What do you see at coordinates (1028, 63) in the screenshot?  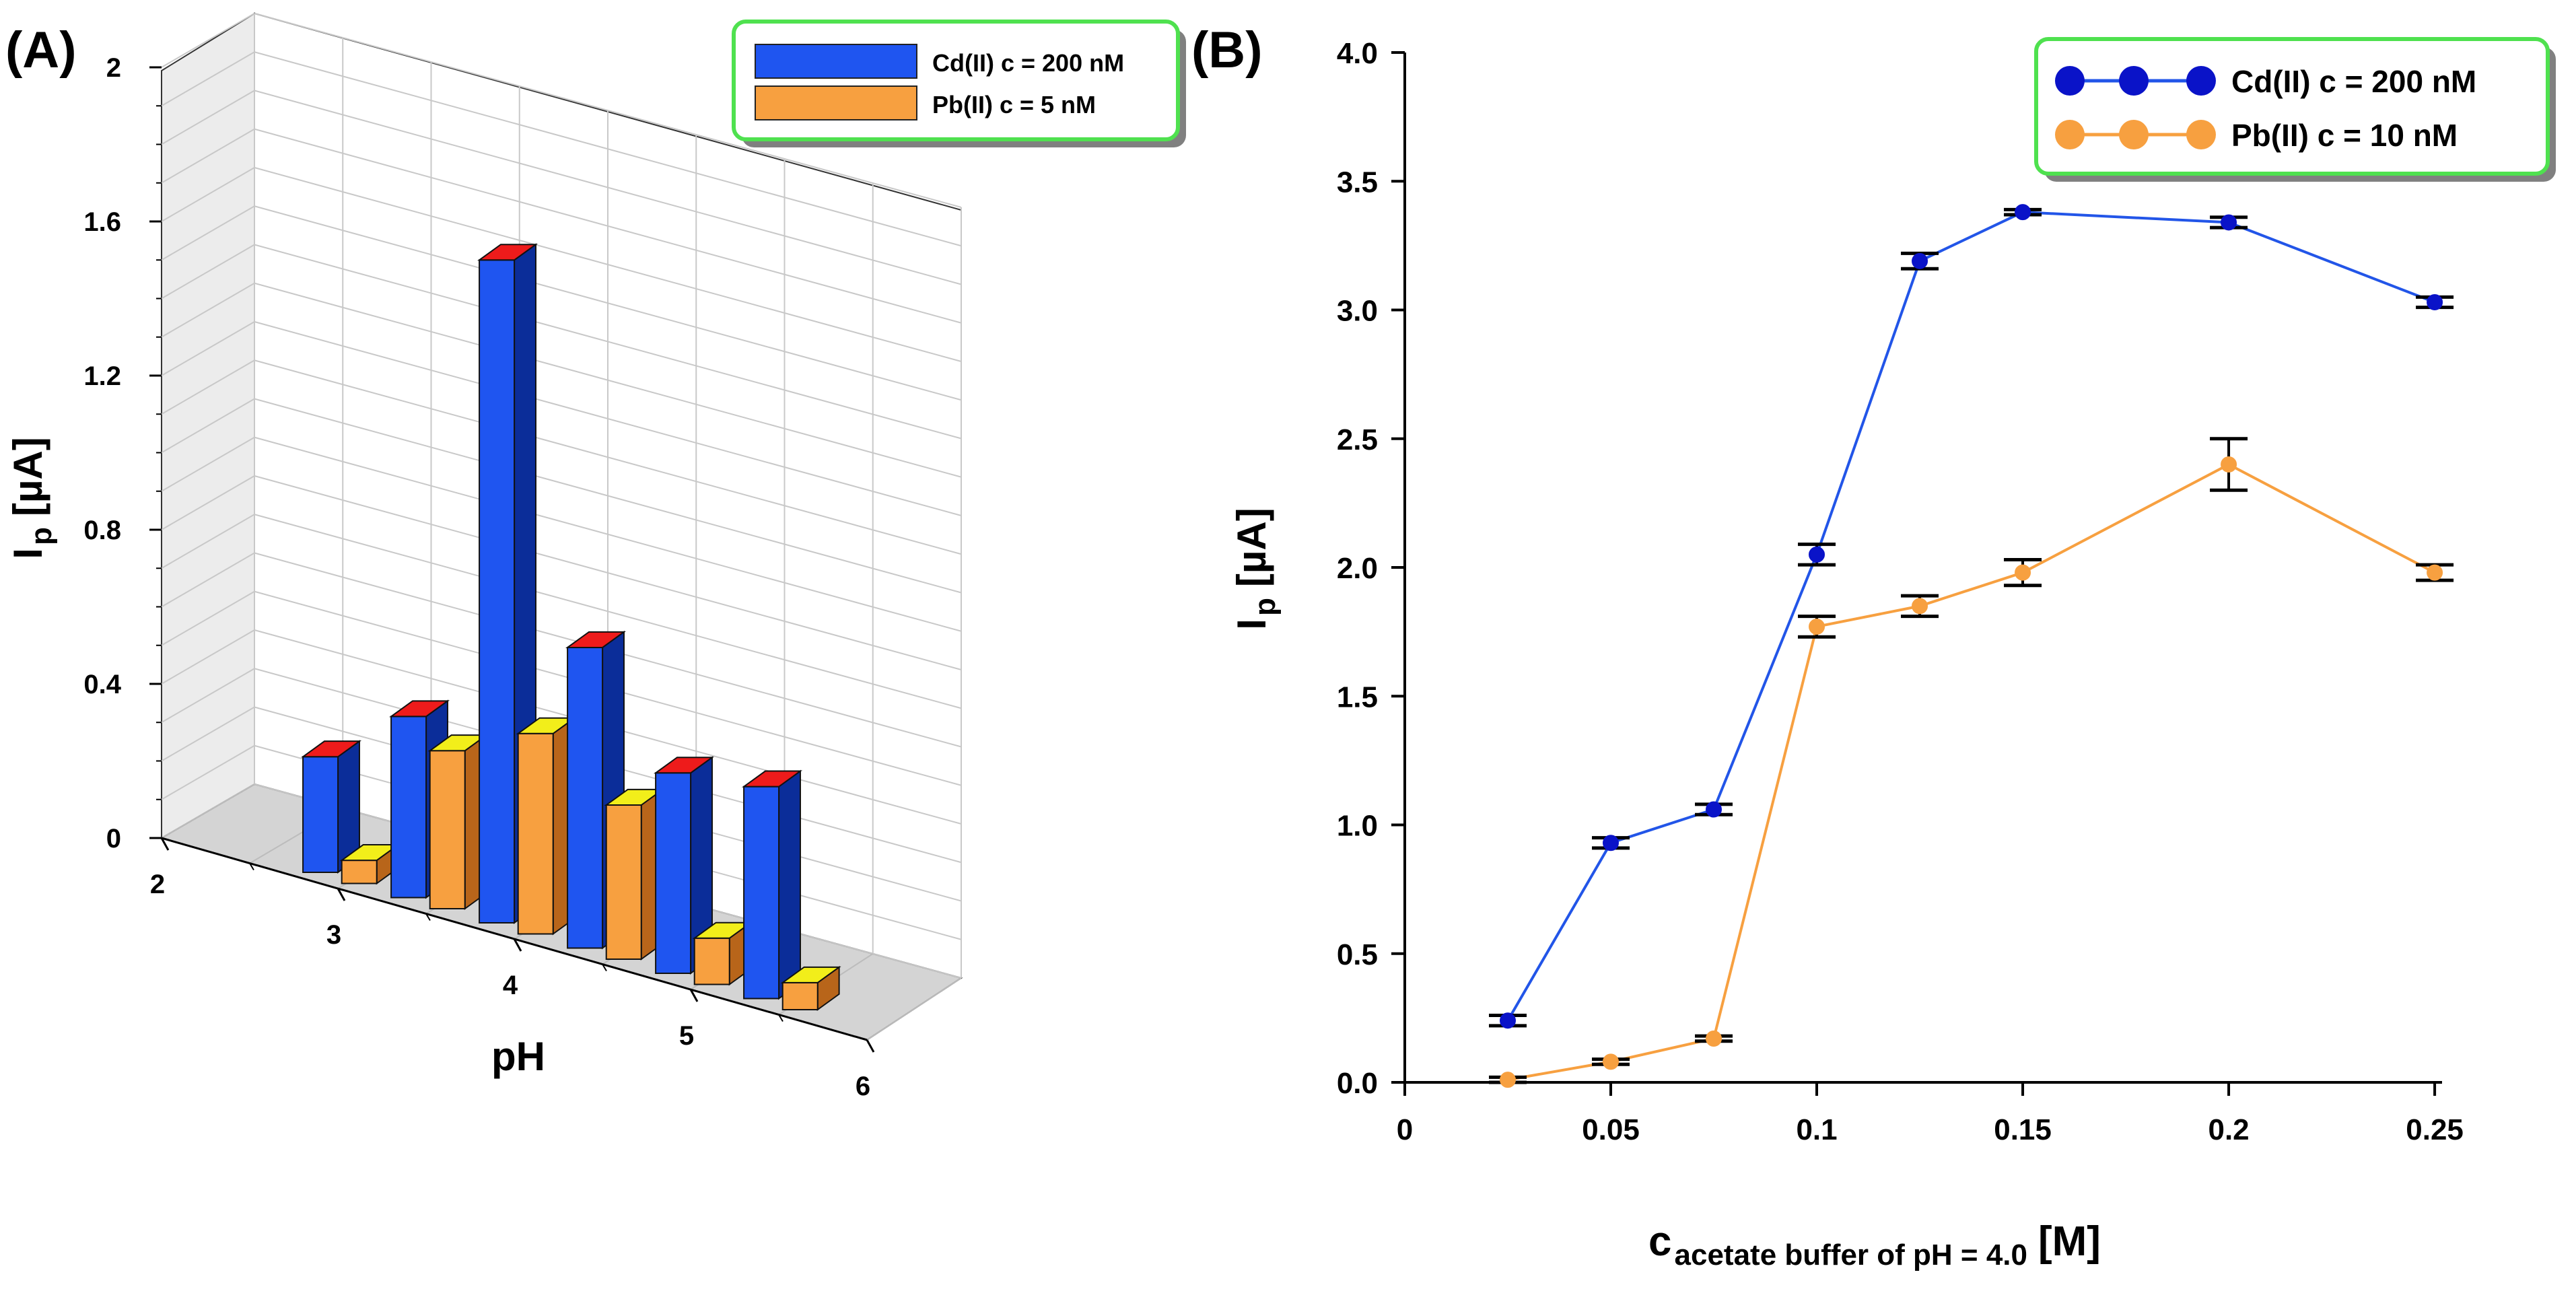 I see `legend-a-label-cd: Cd(II) c = 200 nM` at bounding box center [1028, 63].